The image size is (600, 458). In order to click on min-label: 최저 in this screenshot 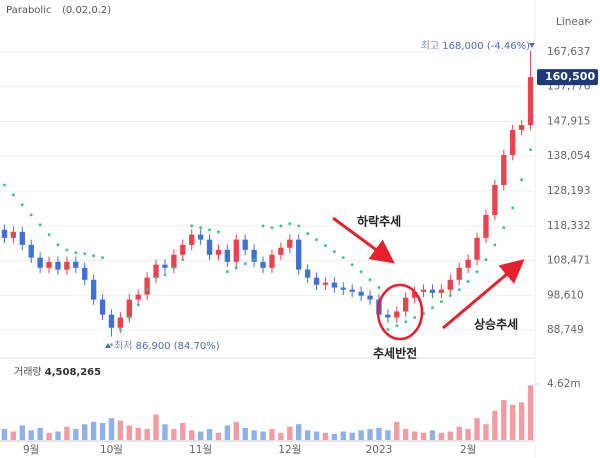, I will do `click(123, 346)`.